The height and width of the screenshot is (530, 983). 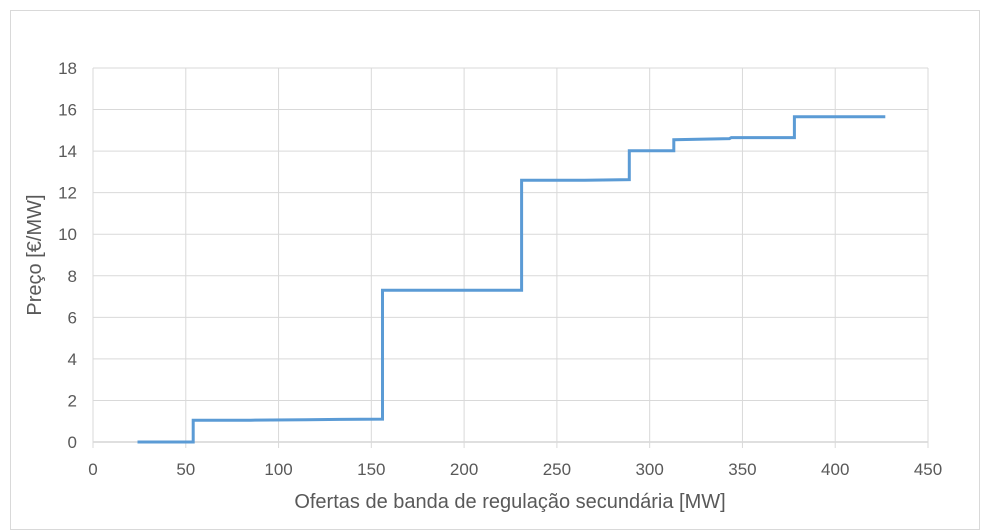 I want to click on y-tick-label: 4, so click(x=72, y=359).